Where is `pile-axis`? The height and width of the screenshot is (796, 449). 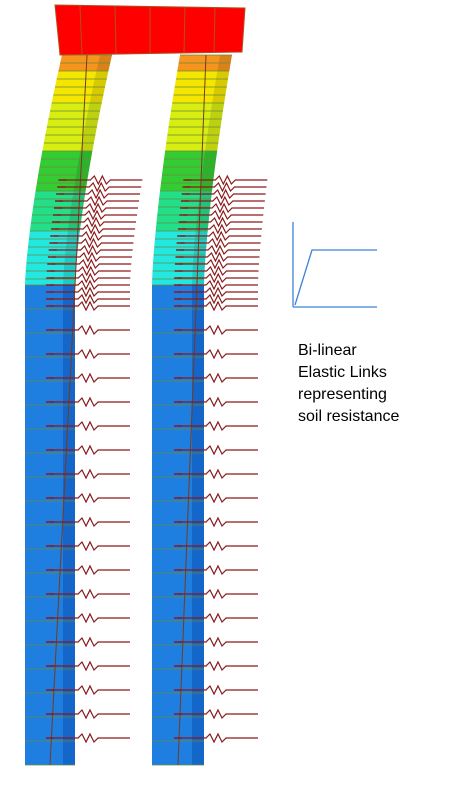
pile-axis is located at coordinates (68, 410).